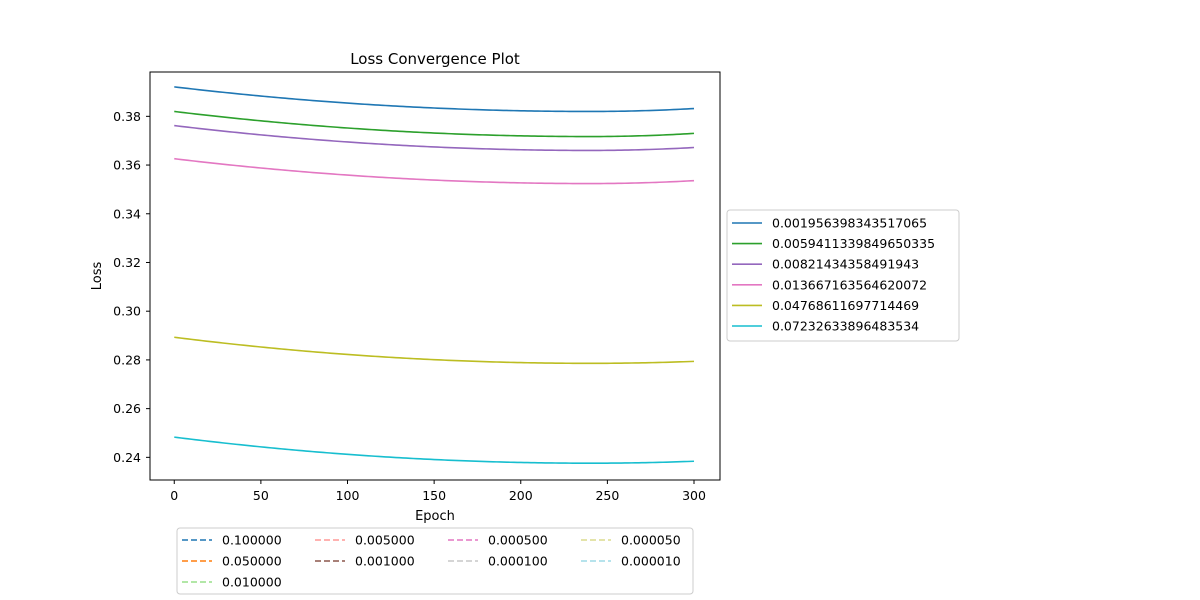  What do you see at coordinates (434, 495) in the screenshot?
I see `x-tick-label: 150` at bounding box center [434, 495].